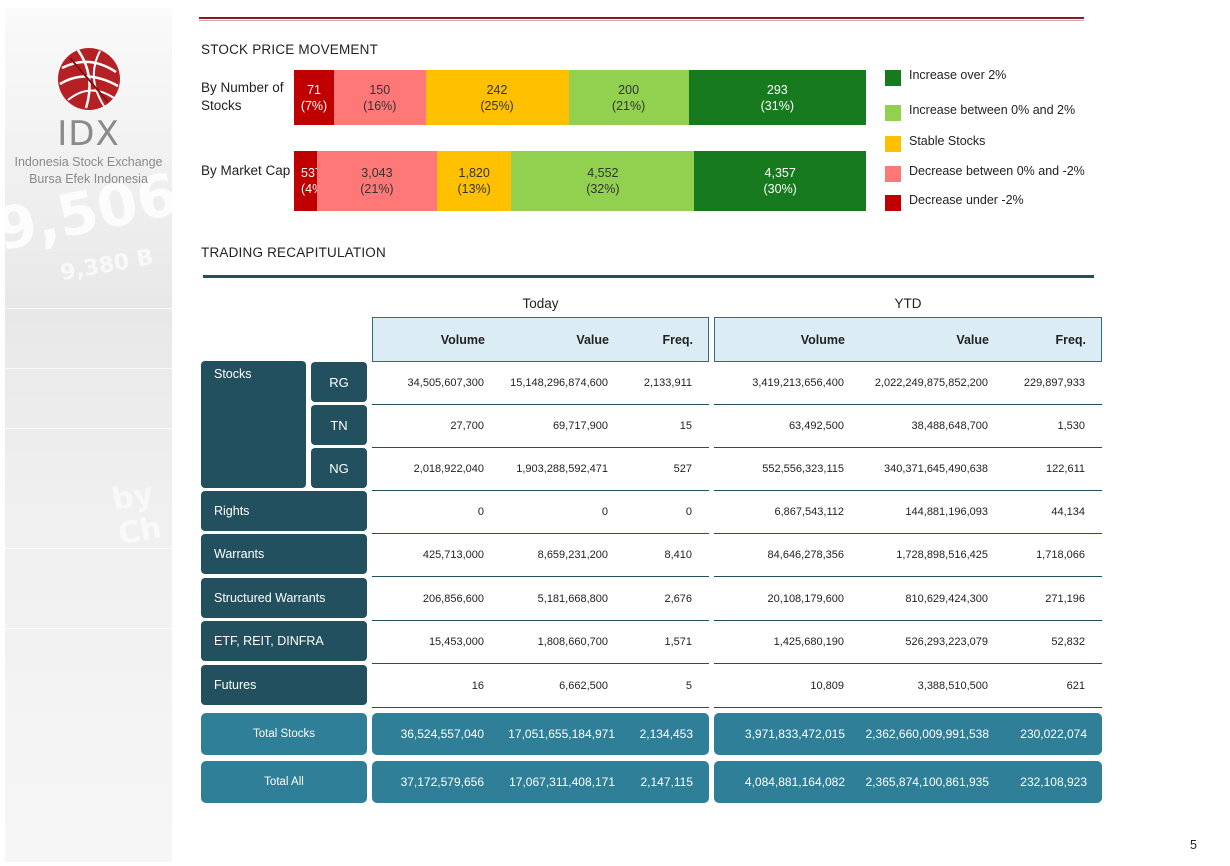 Image resolution: width=1230 pixels, height=866 pixels. What do you see at coordinates (88, 162) in the screenshot?
I see `logo-subtitle-1: Indonesia Stock Exchange` at bounding box center [88, 162].